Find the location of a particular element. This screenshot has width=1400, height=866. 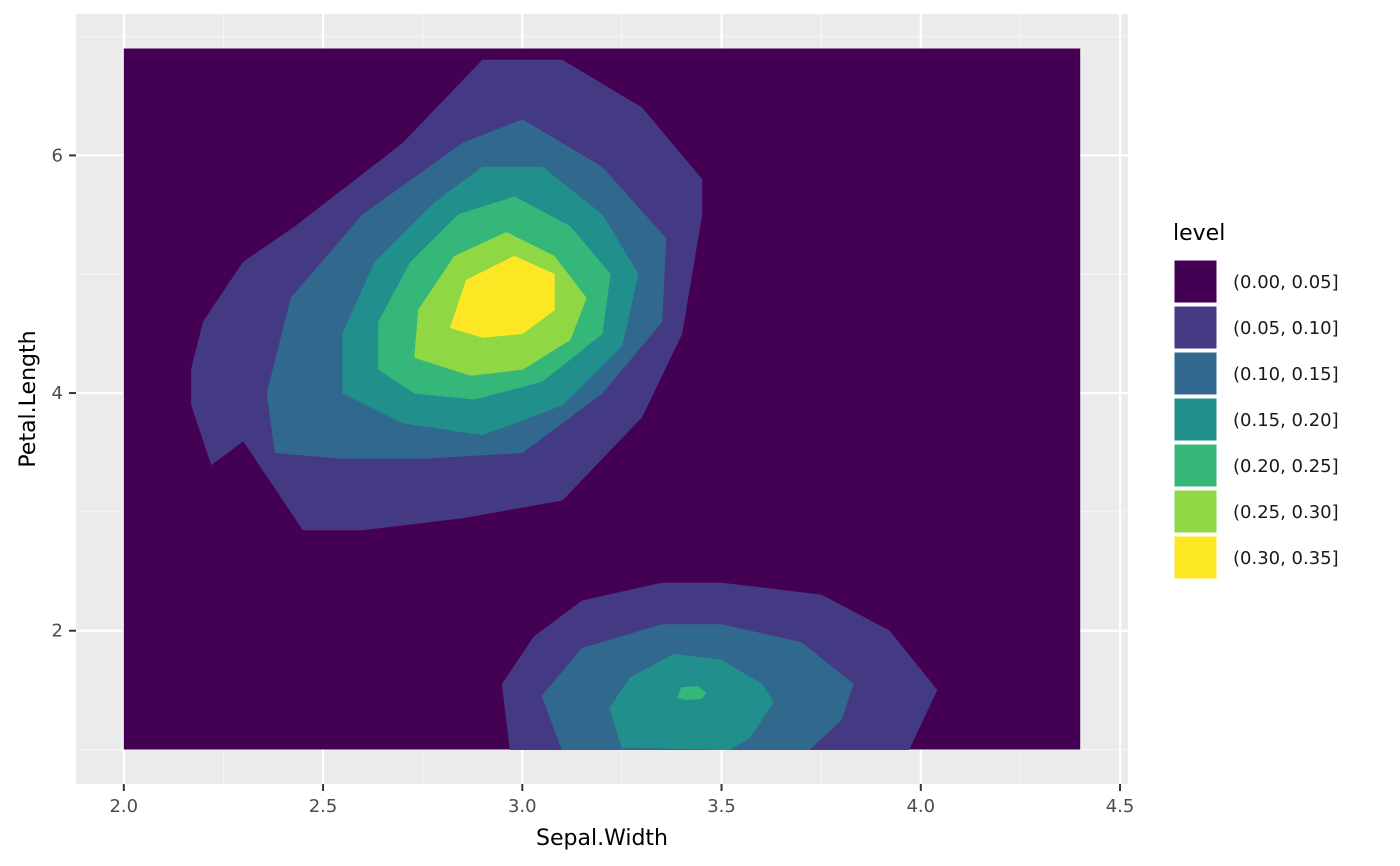

y-axis: 2 4 6 is located at coordinates (64, 393).